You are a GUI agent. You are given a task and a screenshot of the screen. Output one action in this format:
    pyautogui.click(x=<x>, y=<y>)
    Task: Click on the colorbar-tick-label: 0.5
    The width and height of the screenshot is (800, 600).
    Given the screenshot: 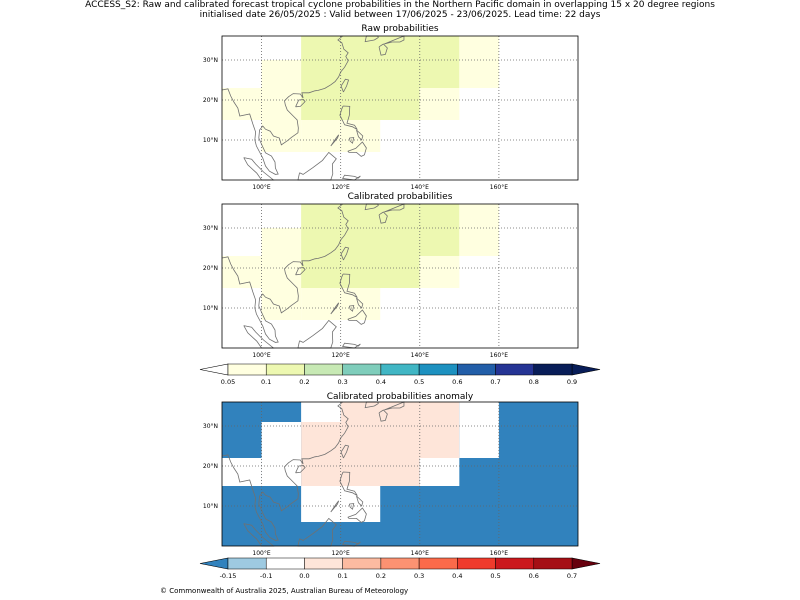 What is the action you would take?
    pyautogui.click(x=419, y=382)
    